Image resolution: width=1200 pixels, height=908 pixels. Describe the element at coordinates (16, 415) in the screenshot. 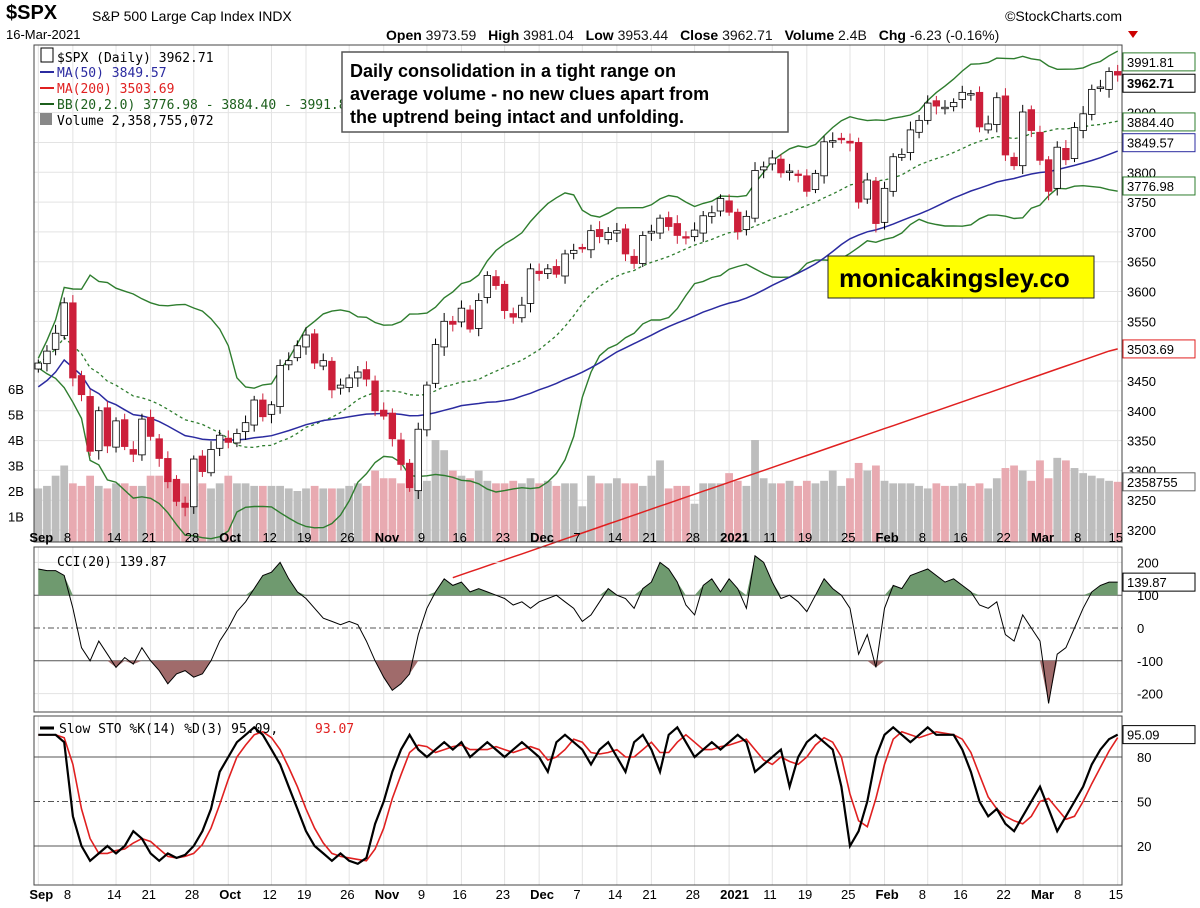

I see `volume-tick-label: 5B` at that location.